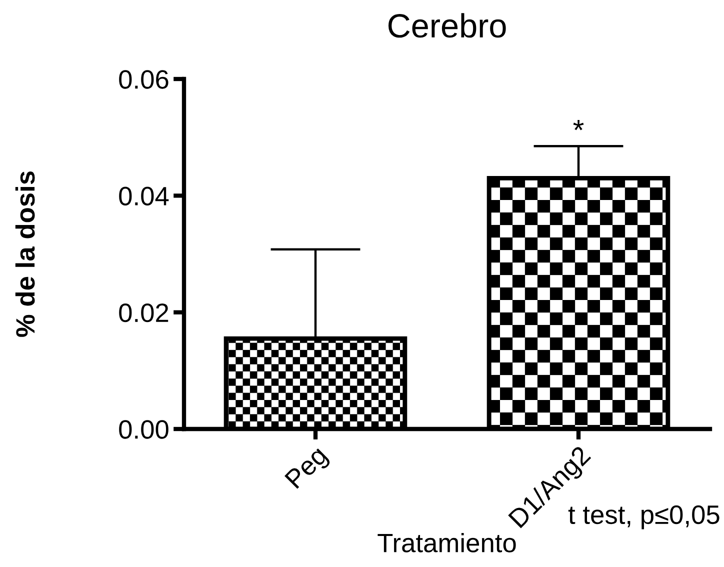 The width and height of the screenshot is (724, 567). What do you see at coordinates (308, 469) in the screenshot?
I see `x-tick-label: Peg` at bounding box center [308, 469].